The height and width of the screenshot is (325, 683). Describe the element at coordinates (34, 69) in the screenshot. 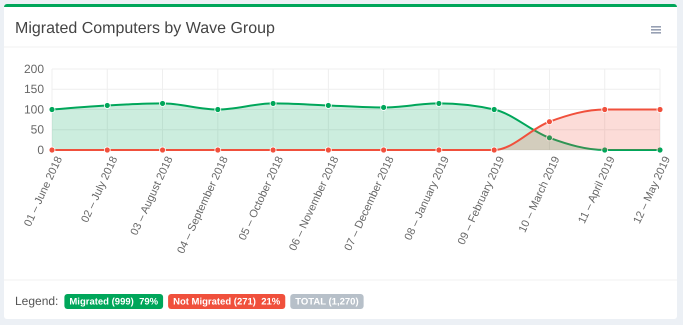

I see `y-tick-label: 200` at that location.